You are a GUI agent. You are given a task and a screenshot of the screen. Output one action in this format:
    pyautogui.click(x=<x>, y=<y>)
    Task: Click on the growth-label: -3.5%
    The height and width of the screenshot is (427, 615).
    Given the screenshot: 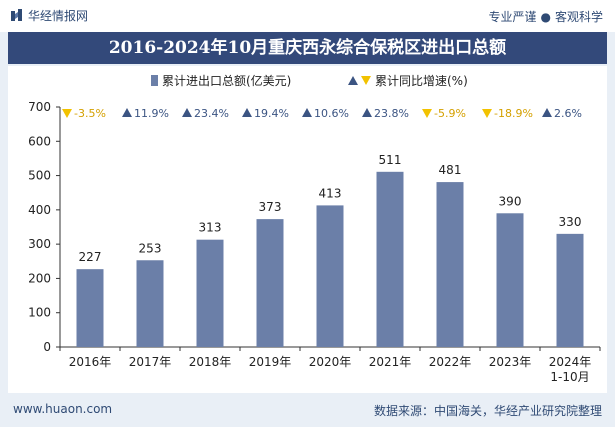 What is the action you would take?
    pyautogui.click(x=90, y=113)
    